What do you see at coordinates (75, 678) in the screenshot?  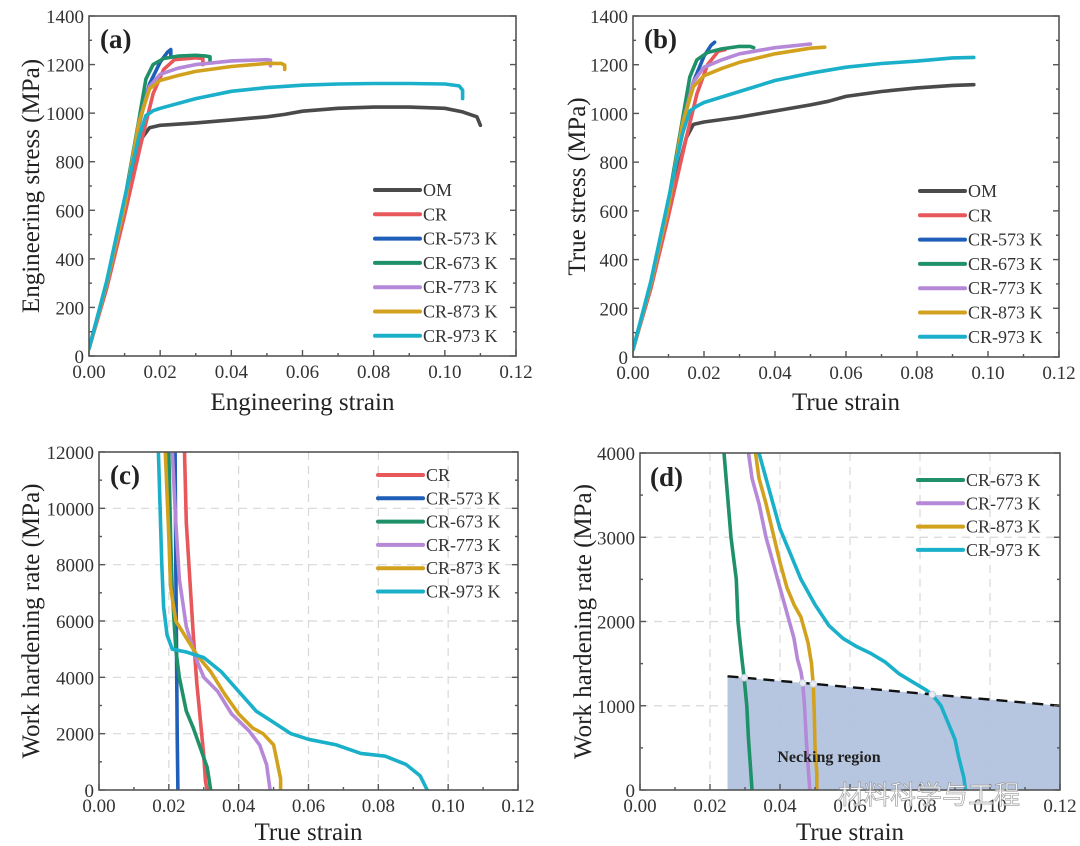 I see `y-tick-label: 4000` at bounding box center [75, 678].